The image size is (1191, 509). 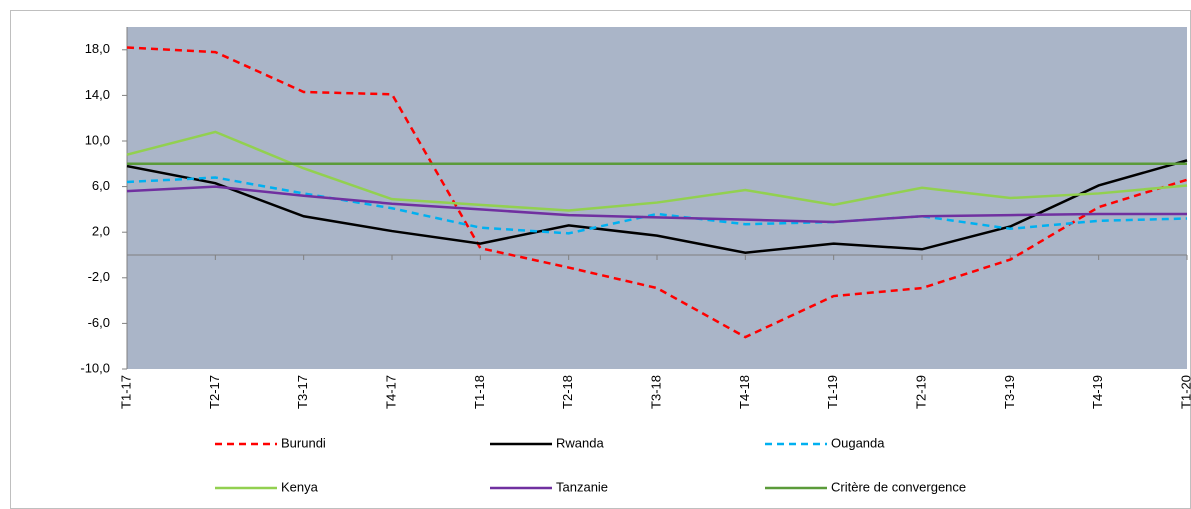 What do you see at coordinates (479, 392) in the screenshot?
I see `x-tick-label: T1-18` at bounding box center [479, 392].